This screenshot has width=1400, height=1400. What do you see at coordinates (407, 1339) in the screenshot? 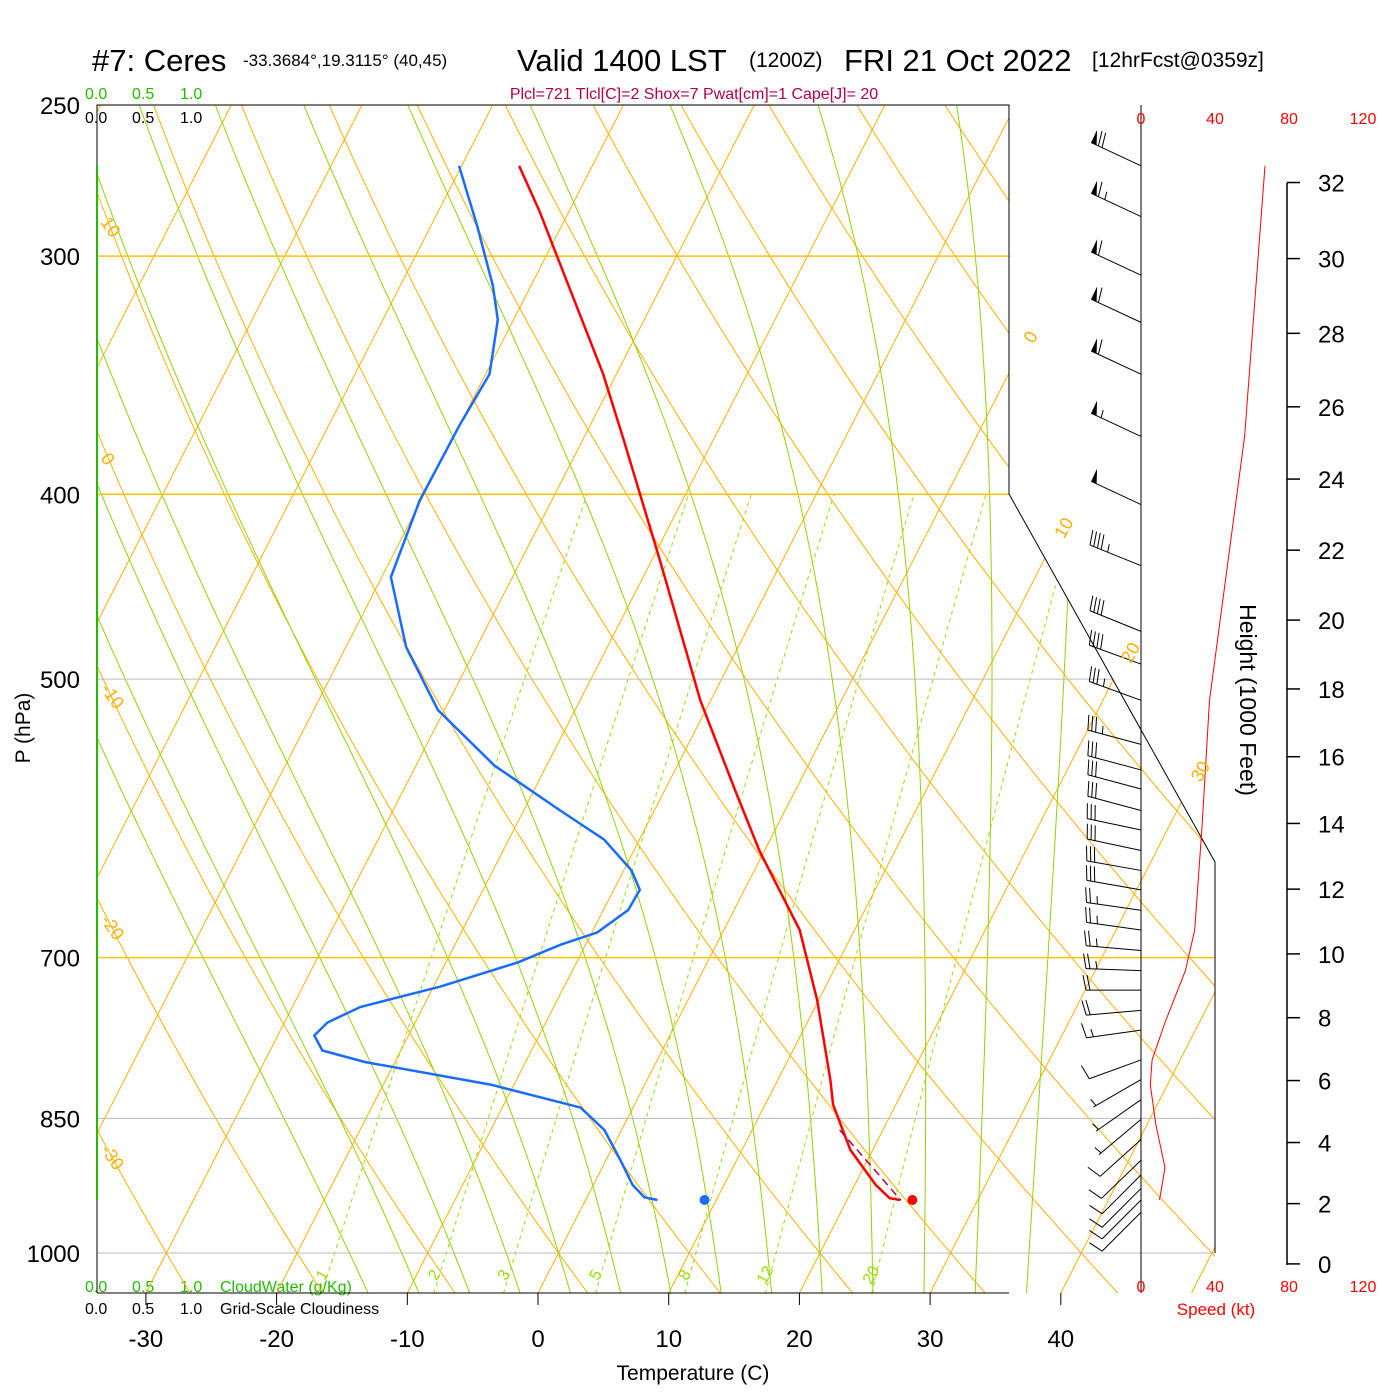
I see `temperature-tick-label: -10` at bounding box center [407, 1339].